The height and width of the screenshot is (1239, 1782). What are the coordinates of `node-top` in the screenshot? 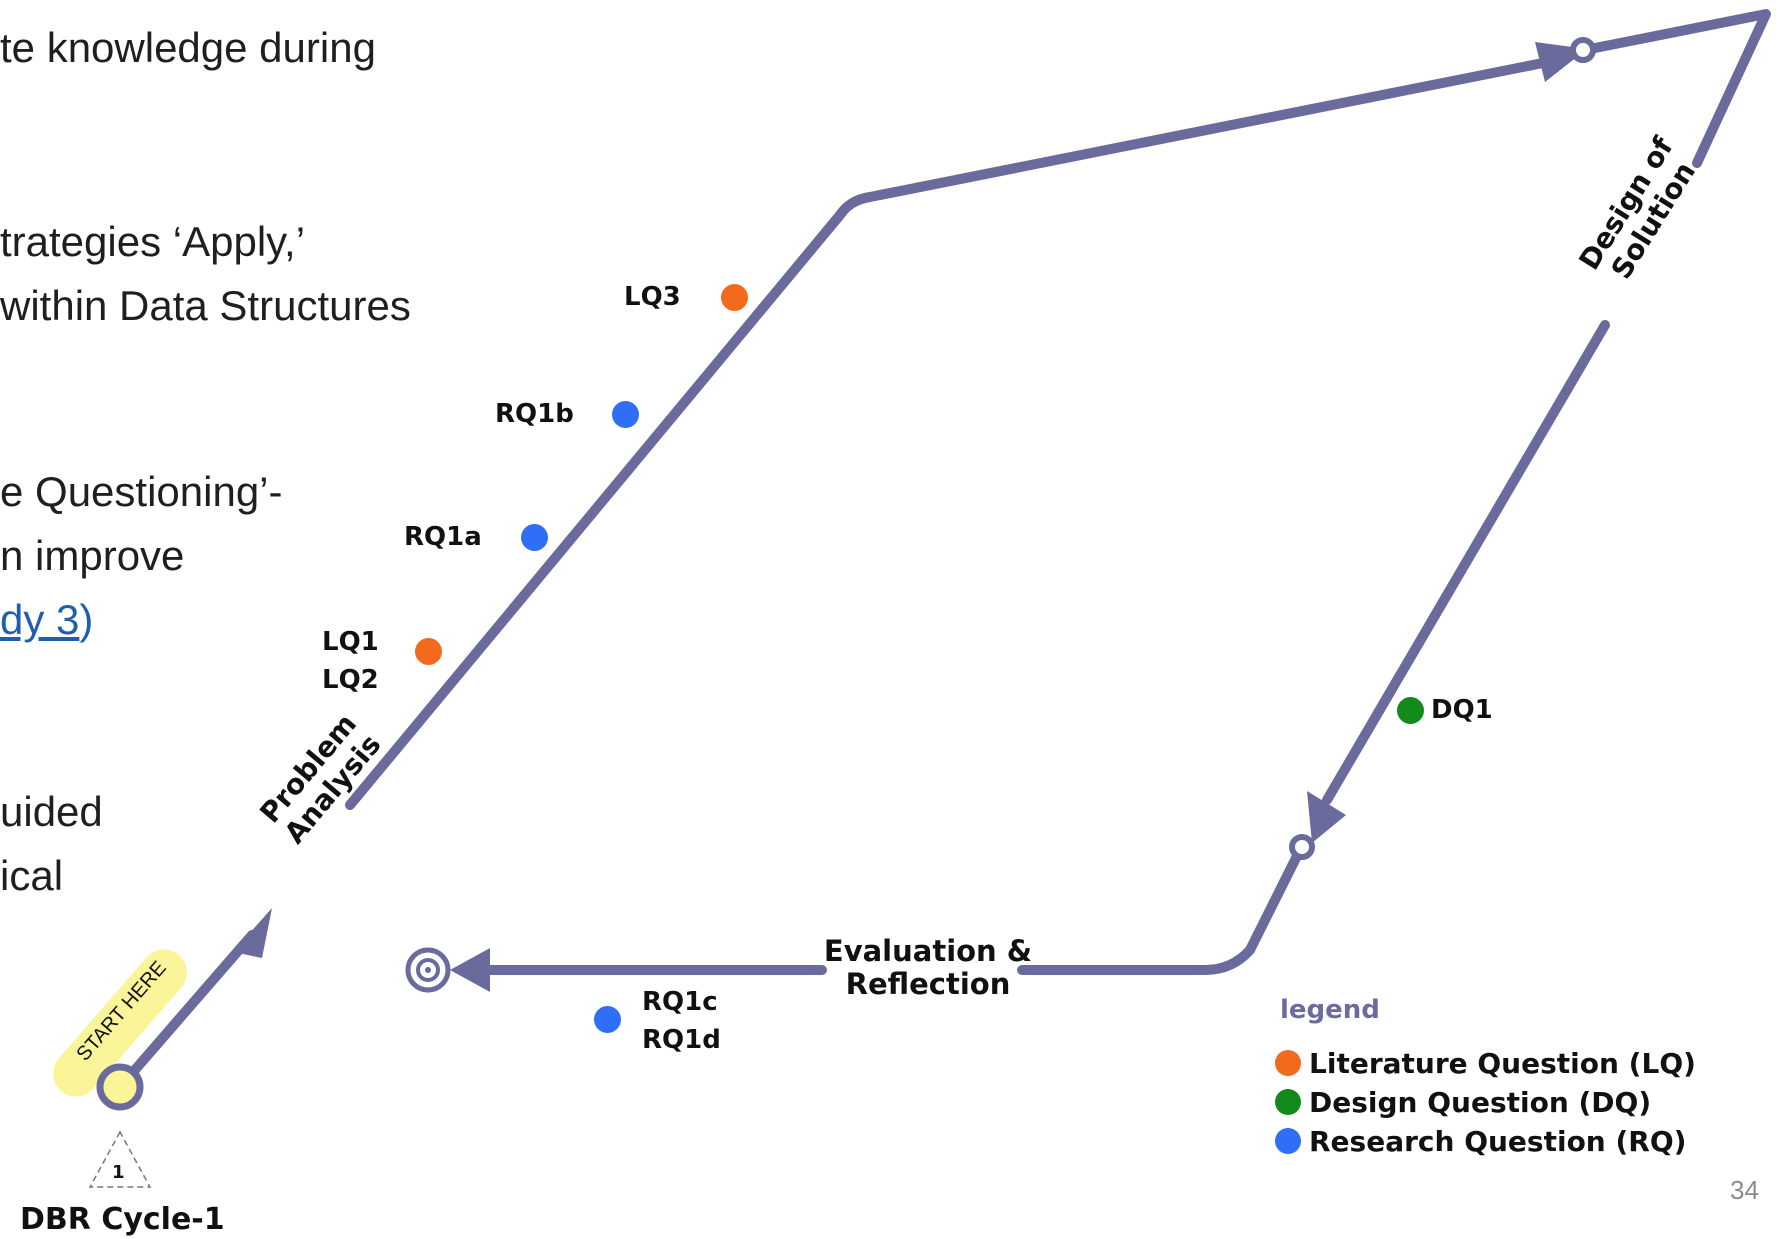 It's located at (1583, 50).